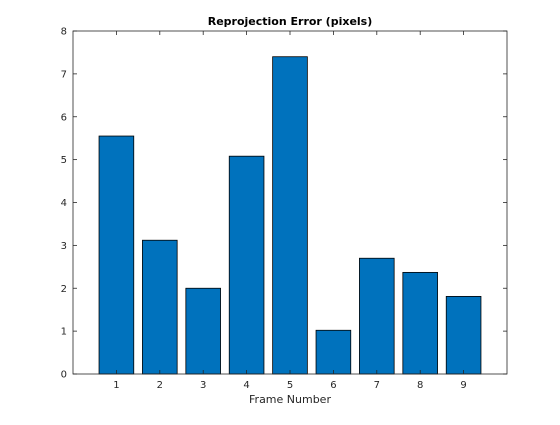 Image resolution: width=560 pixels, height=425 pixels. What do you see at coordinates (64, 375) in the screenshot?
I see `y-tick-label: 0` at bounding box center [64, 375].